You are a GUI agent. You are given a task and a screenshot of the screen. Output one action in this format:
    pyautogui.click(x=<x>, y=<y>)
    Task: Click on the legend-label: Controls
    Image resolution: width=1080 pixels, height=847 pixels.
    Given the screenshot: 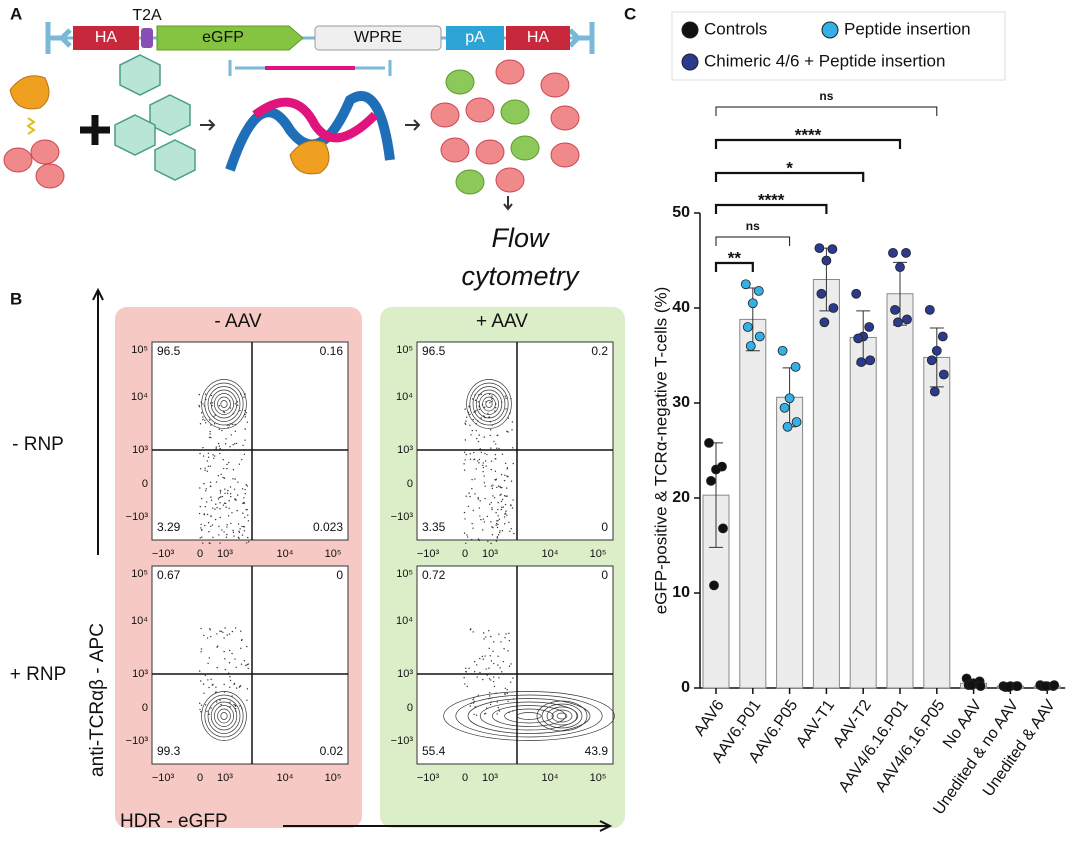 What is the action you would take?
    pyautogui.click(x=735, y=28)
    